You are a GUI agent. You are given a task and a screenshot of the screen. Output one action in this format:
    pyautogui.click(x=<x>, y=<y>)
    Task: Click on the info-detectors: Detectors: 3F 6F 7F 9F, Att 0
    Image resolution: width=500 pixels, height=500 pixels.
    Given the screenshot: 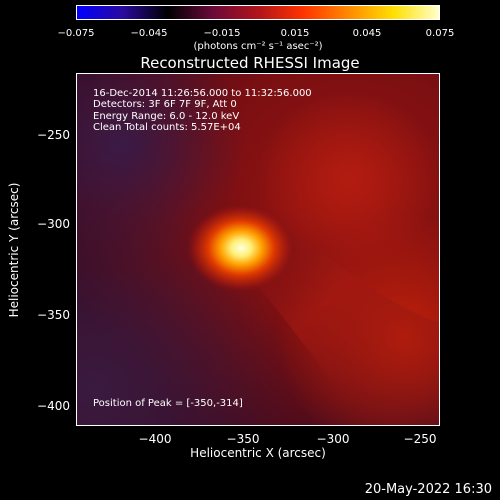 What is the action you would take?
    pyautogui.click(x=165, y=104)
    